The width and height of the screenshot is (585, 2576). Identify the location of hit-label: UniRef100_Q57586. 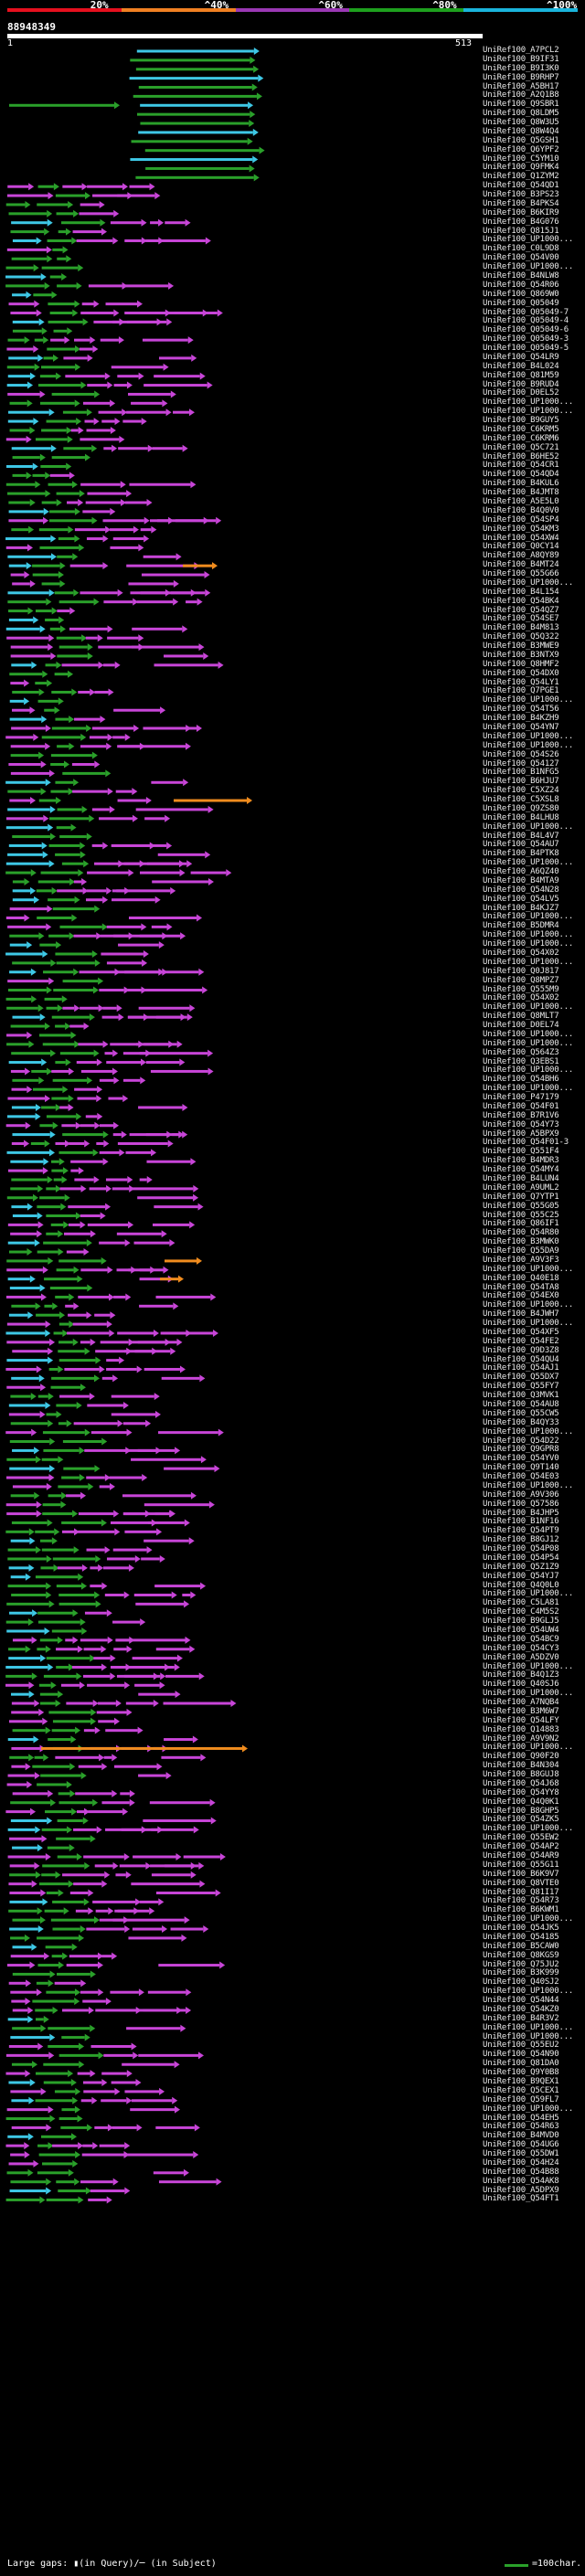
(521, 1504).